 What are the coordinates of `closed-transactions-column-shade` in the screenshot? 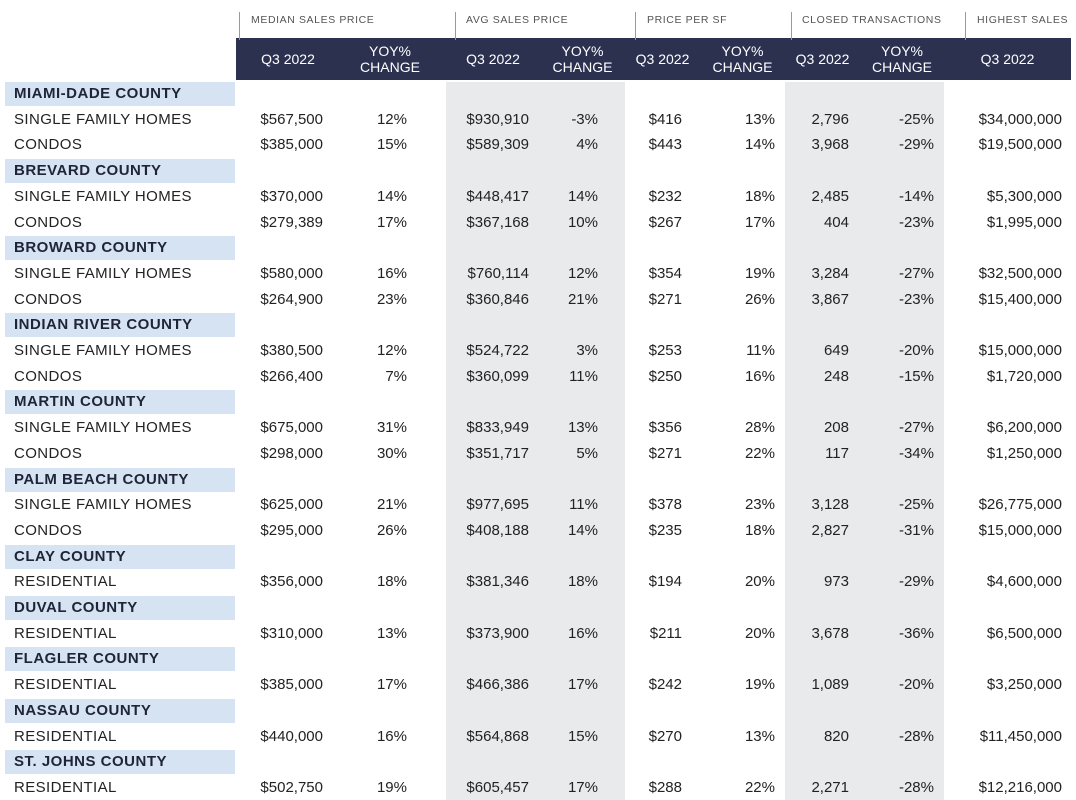 It's located at (864, 441).